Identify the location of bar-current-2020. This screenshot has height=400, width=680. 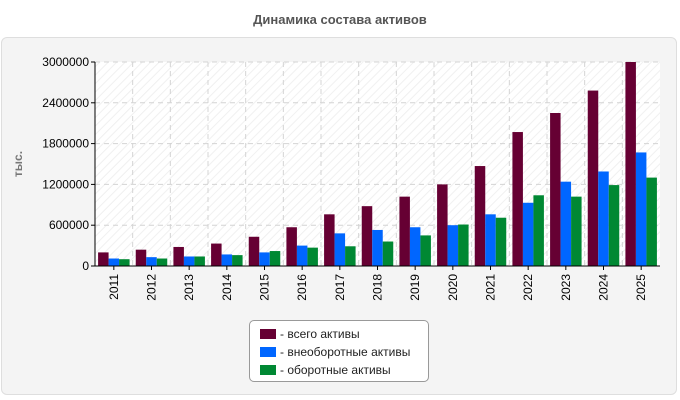
(463, 245).